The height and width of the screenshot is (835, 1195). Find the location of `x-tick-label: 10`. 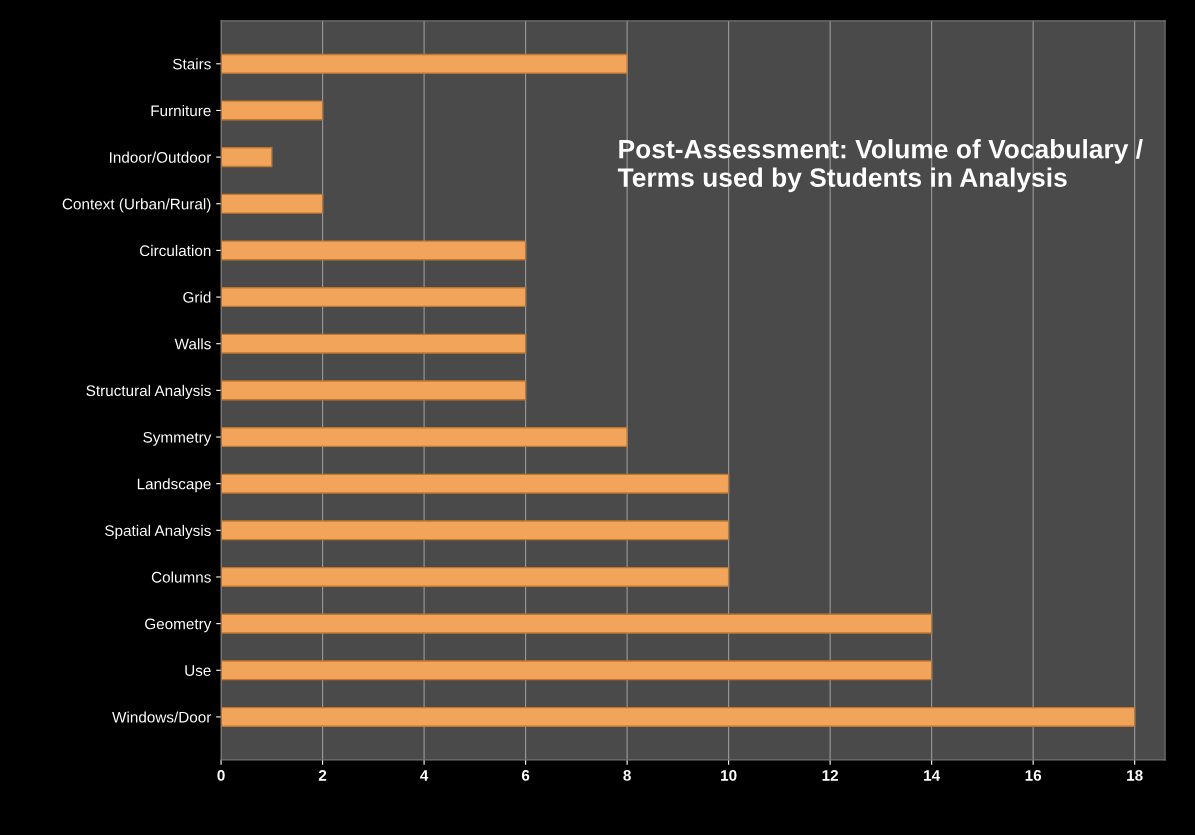

x-tick-label: 10 is located at coordinates (729, 775).